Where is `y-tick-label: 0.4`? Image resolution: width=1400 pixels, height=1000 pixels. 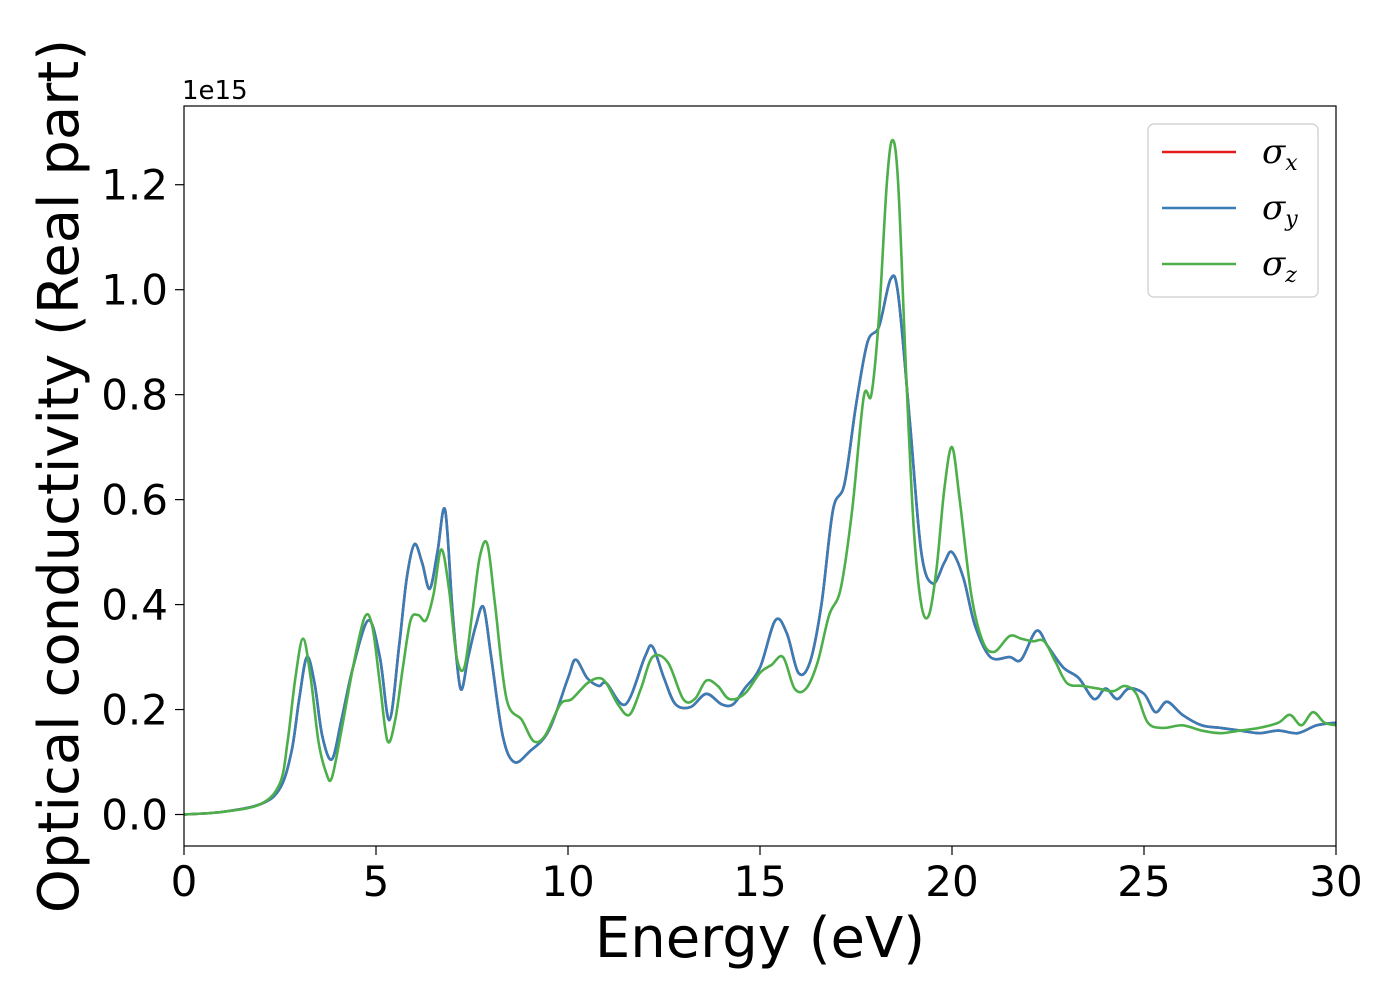
y-tick-label: 0.4 is located at coordinates (134, 605).